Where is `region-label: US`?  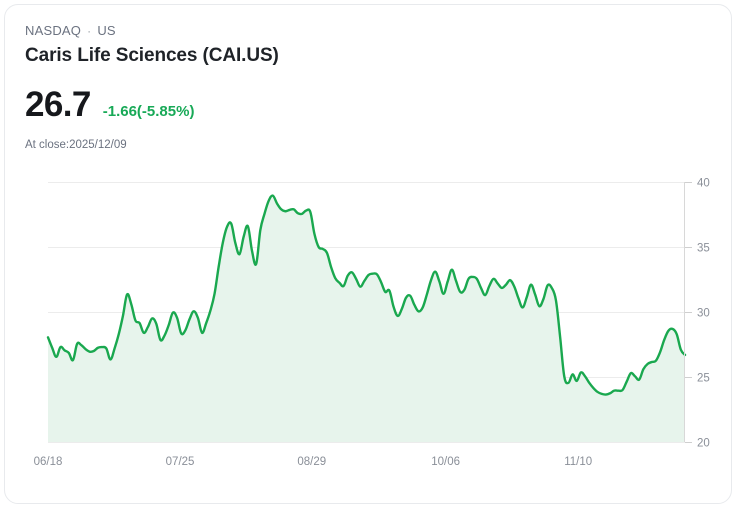 region-label: US is located at coordinates (106, 30).